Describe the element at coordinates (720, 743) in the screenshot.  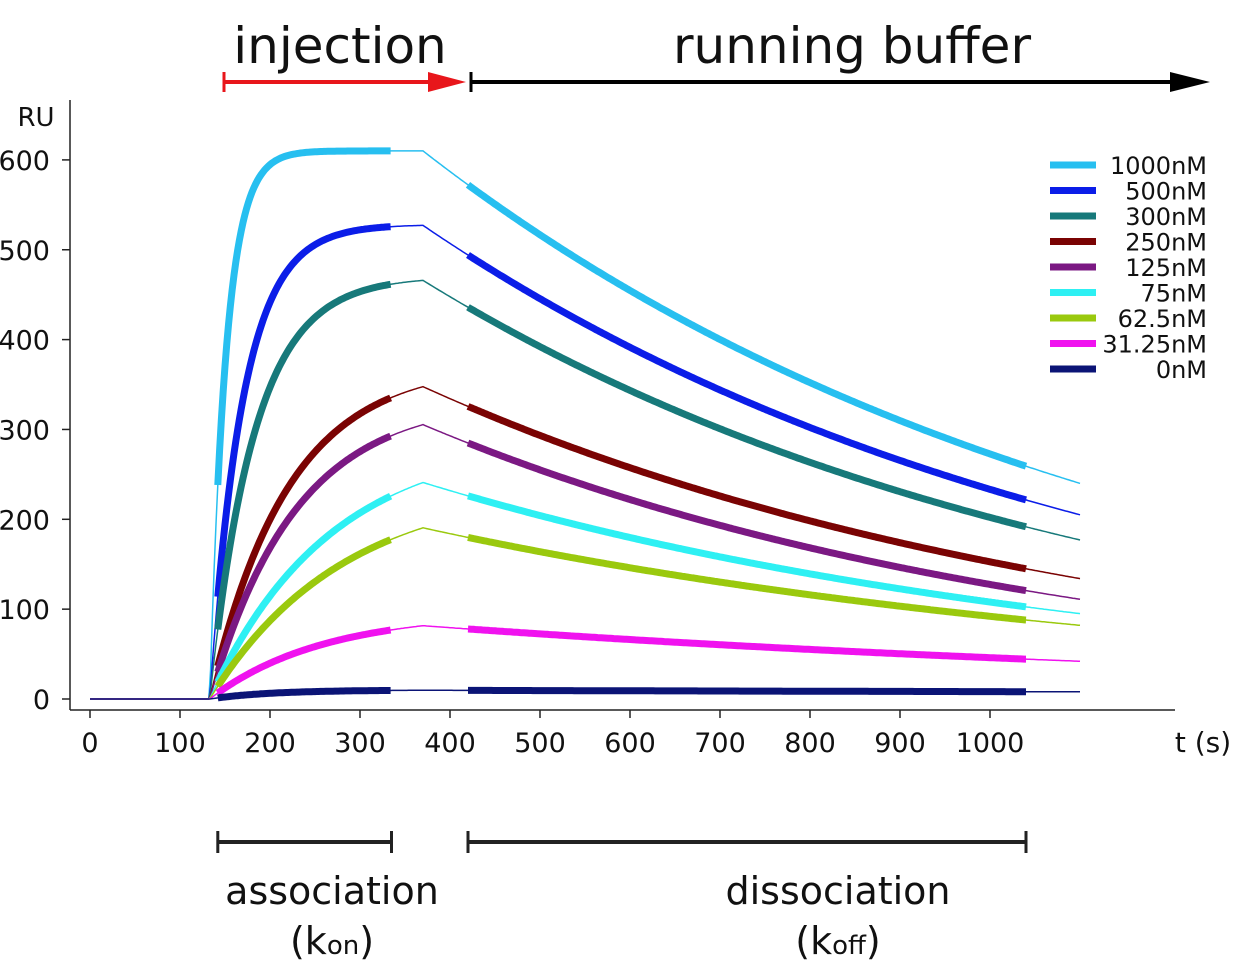
I see `x-tick-label: 700` at that location.